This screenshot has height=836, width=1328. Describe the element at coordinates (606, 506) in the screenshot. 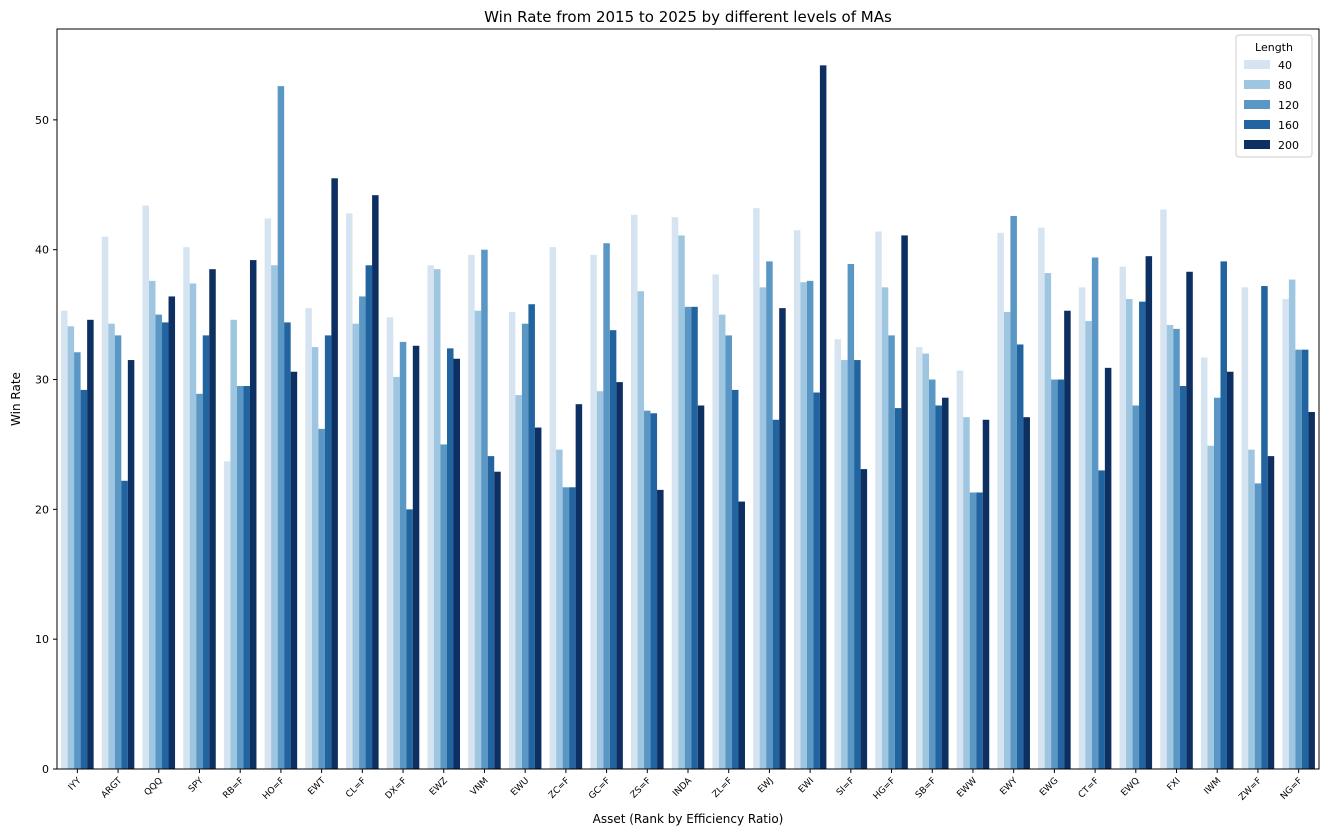

I see `bar-GC=F-120` at that location.